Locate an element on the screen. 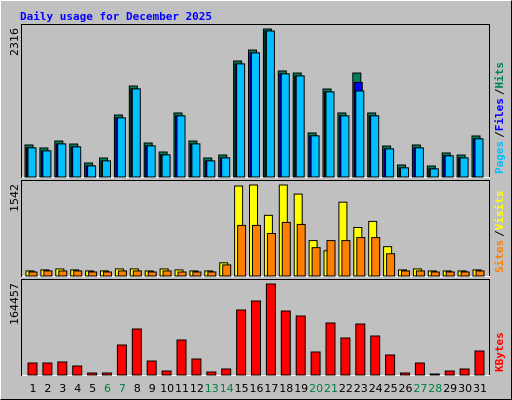  chart-title: Daily usage for December 2025 is located at coordinates (116, 16).